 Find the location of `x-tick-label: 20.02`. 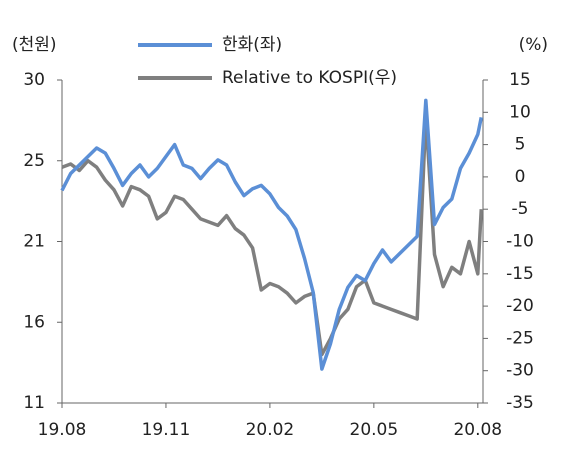

x-tick-label: 20.02 is located at coordinates (270, 430).